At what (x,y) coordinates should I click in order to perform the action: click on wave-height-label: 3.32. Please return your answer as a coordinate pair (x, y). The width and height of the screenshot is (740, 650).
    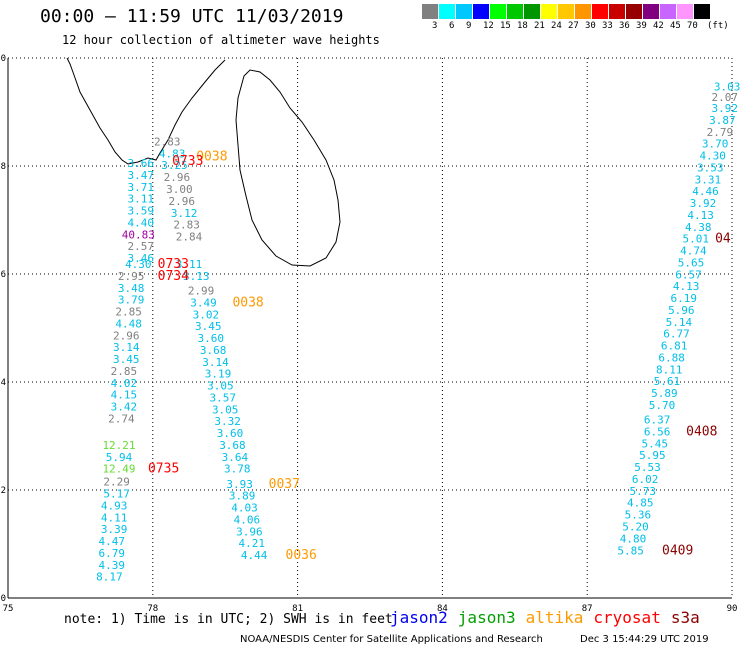
    Looking at the image, I should click on (227, 421).